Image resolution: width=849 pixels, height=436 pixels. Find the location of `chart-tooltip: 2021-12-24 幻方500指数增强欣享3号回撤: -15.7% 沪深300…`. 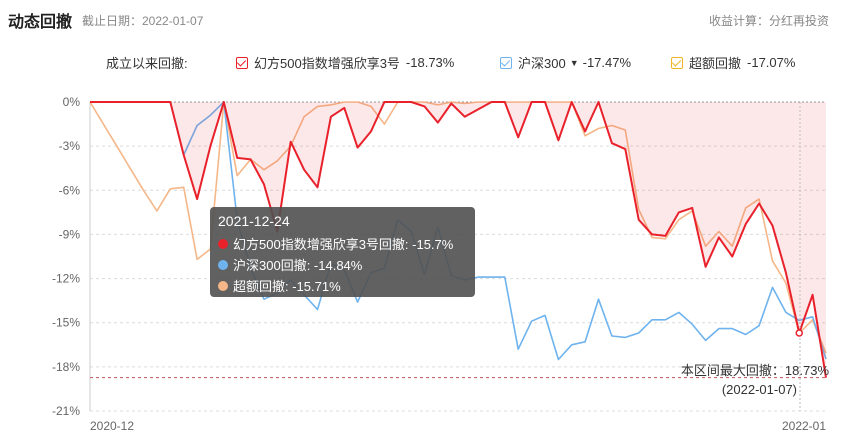

chart-tooltip: 2021-12-24 幻方500指数增强欣享3号回撤: -15.7% 沪深300… is located at coordinates (342, 252).